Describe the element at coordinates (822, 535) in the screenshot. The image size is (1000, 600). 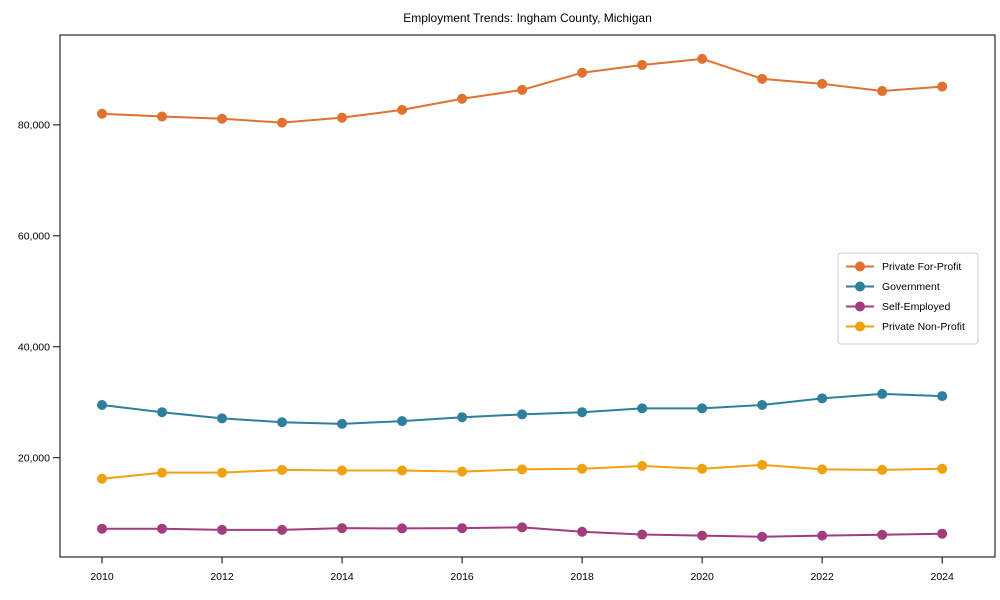
I see `series-self-employed-marker-2022` at that location.